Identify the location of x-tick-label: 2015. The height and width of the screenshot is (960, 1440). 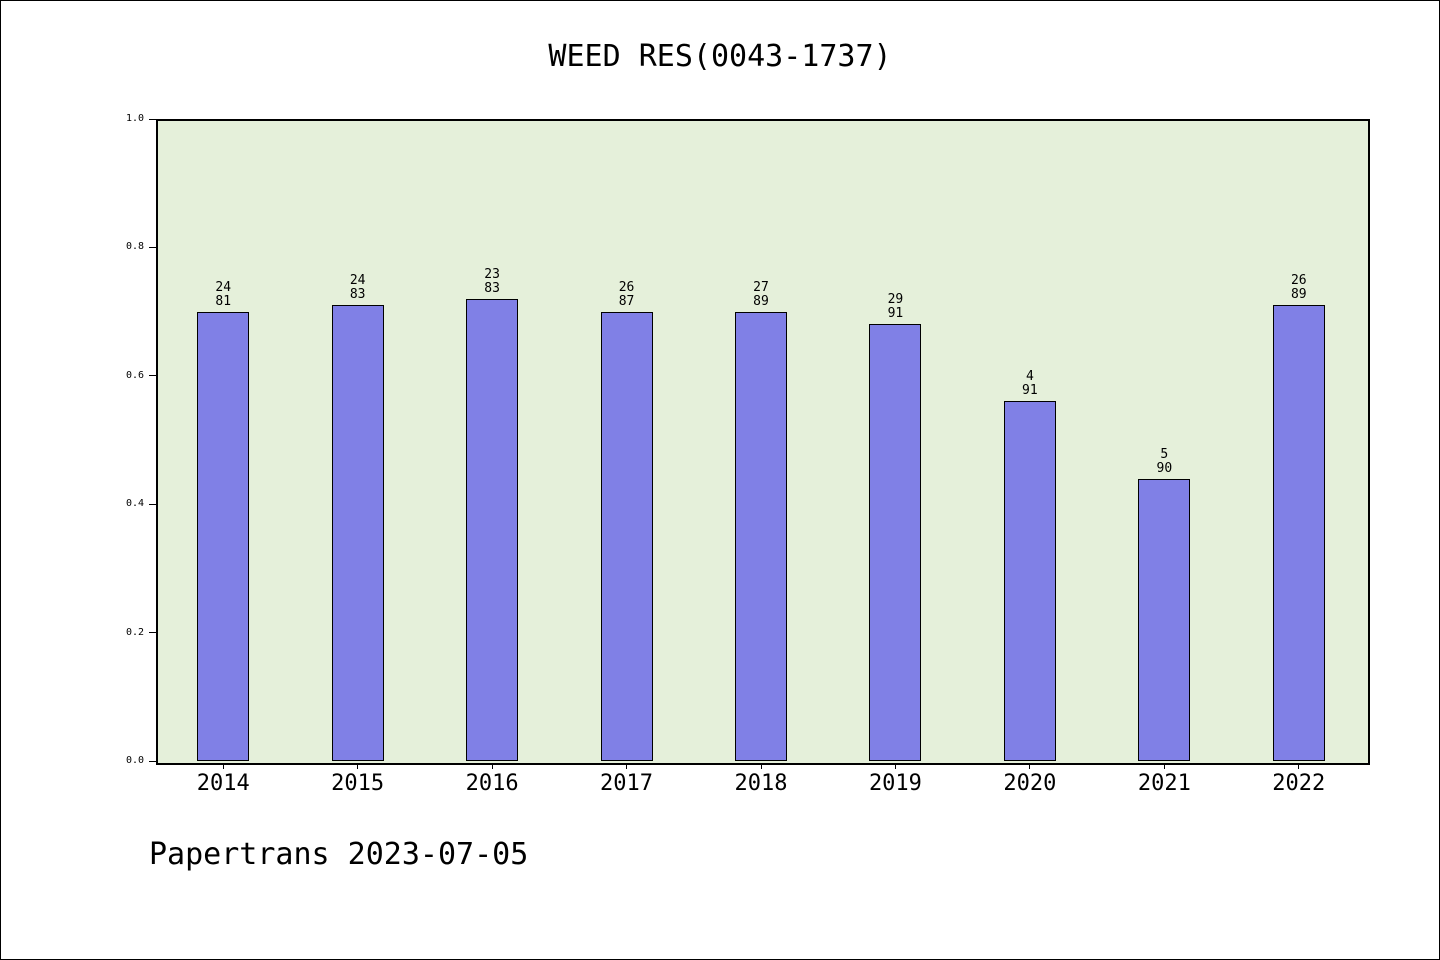
(358, 783).